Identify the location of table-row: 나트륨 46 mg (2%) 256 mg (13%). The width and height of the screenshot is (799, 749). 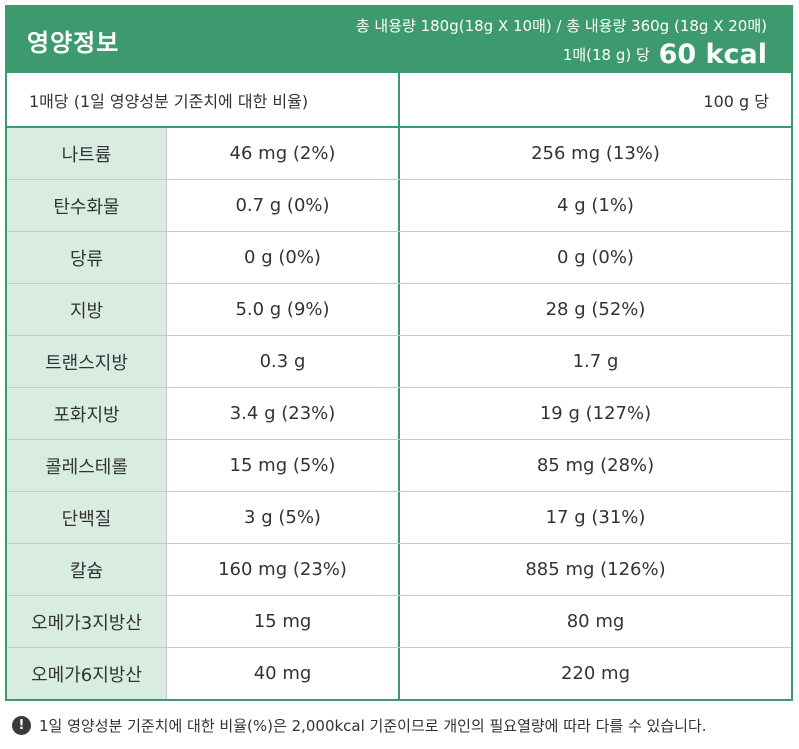
(399, 154).